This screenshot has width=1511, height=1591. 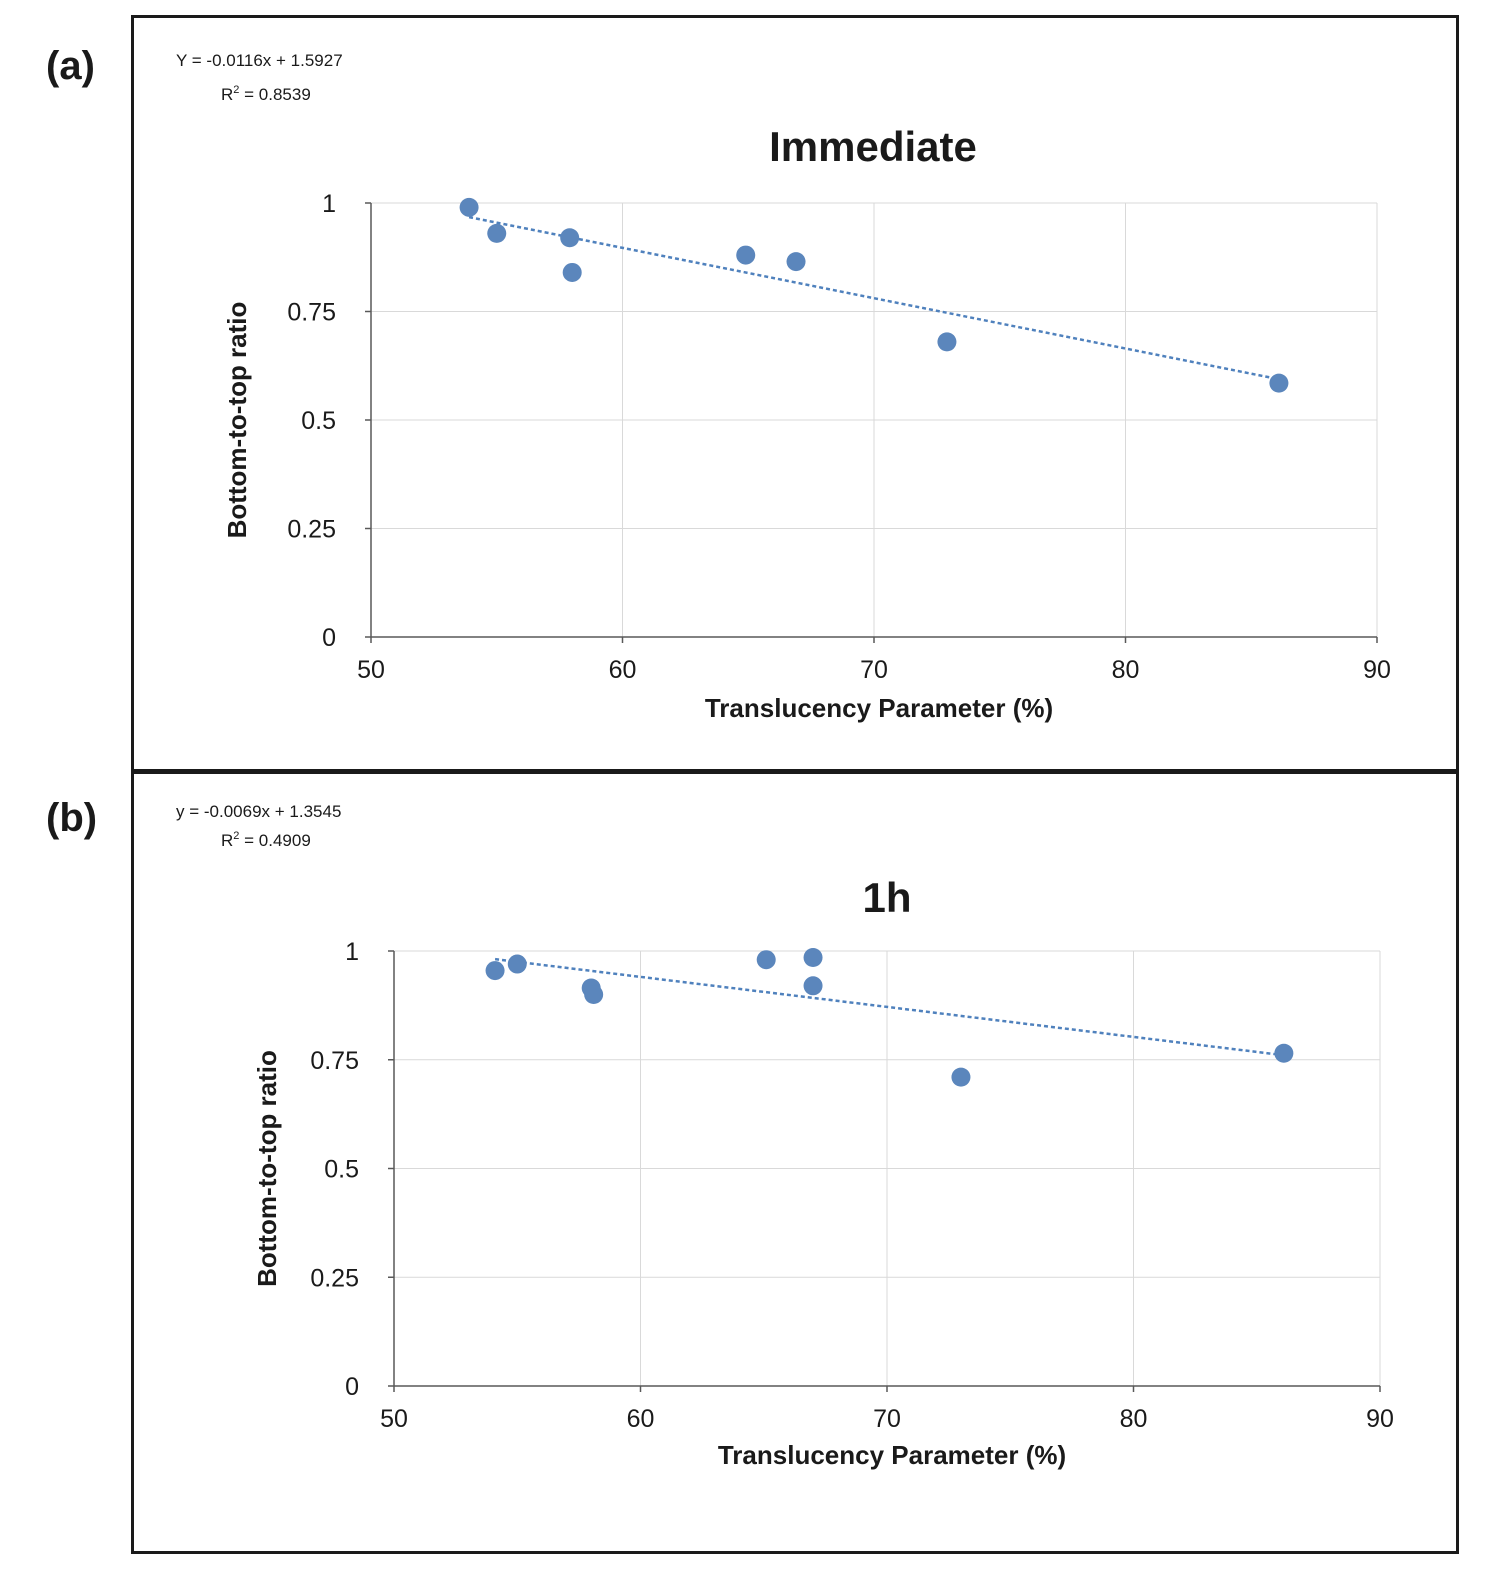 What do you see at coordinates (237, 420) in the screenshot?
I see `chart0-y-axis-label: Bottom-to-top ratio` at bounding box center [237, 420].